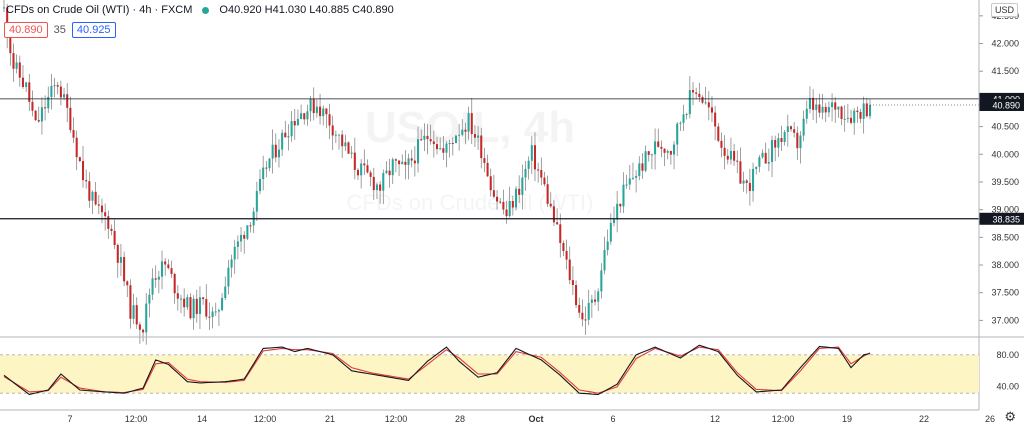 The width and height of the screenshot is (1024, 432). I want to click on ask-price-box: 40.925, so click(93, 30).